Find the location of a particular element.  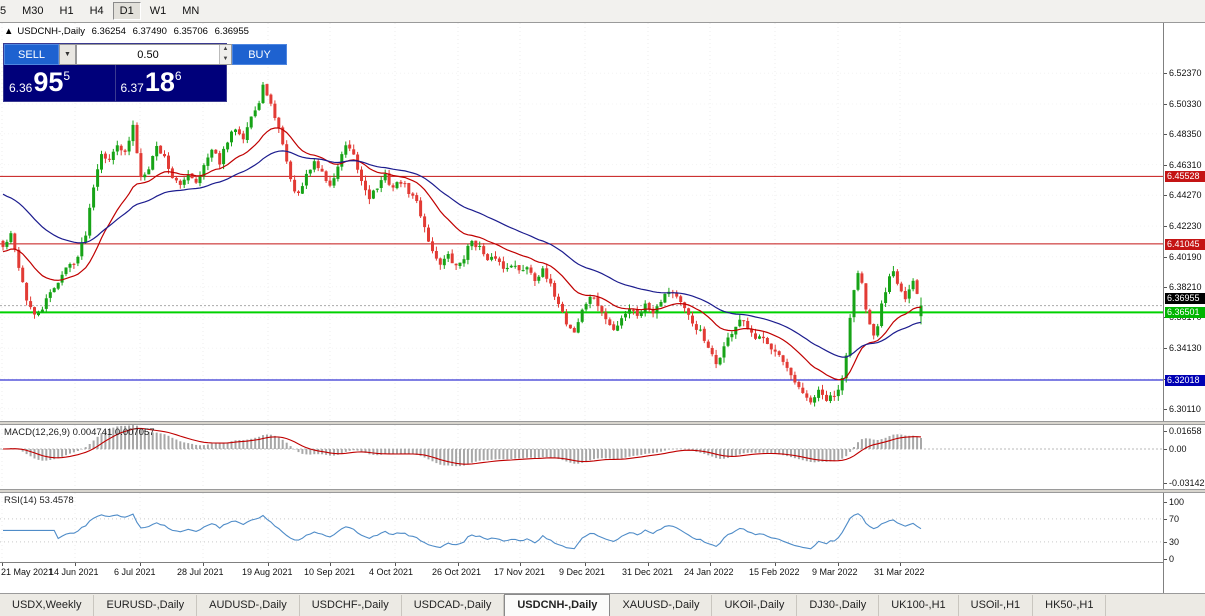

buy-price-sup: 6 is located at coordinates (178, 76).